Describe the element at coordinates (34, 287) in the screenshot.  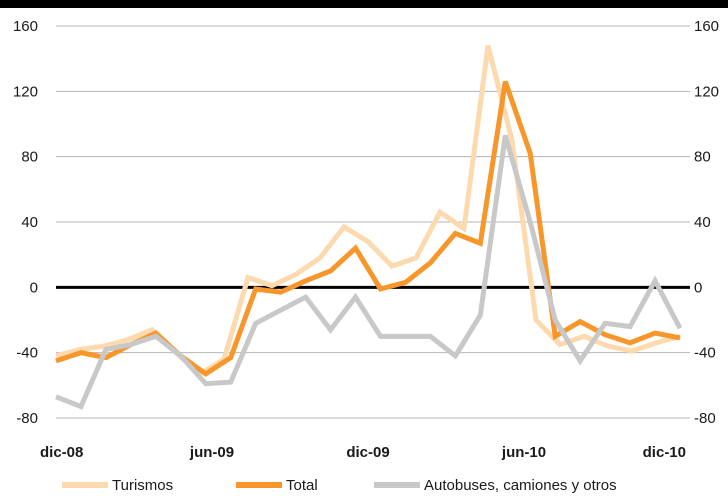
I see `y-tick-label-left: 0` at that location.